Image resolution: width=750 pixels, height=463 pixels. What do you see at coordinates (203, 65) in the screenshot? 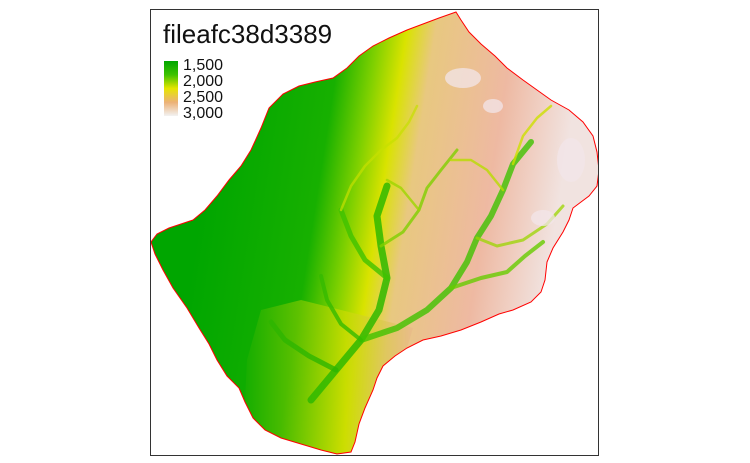
I see `legend-label-1500: 1,500` at bounding box center [203, 65].